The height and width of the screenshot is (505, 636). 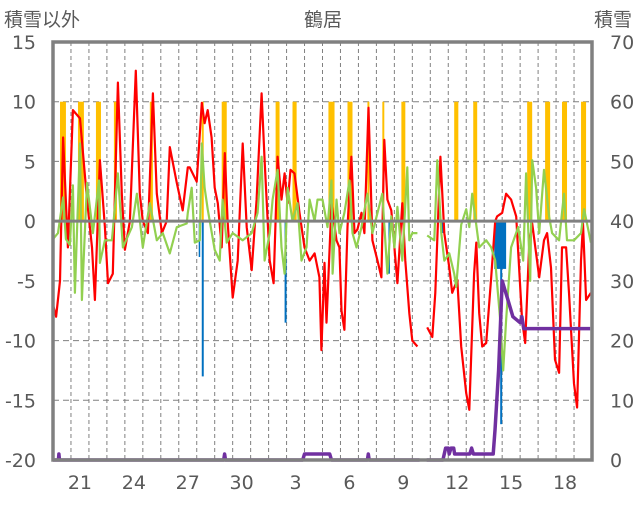 I want to click on left-tick-label: 0, so click(x=30, y=222).